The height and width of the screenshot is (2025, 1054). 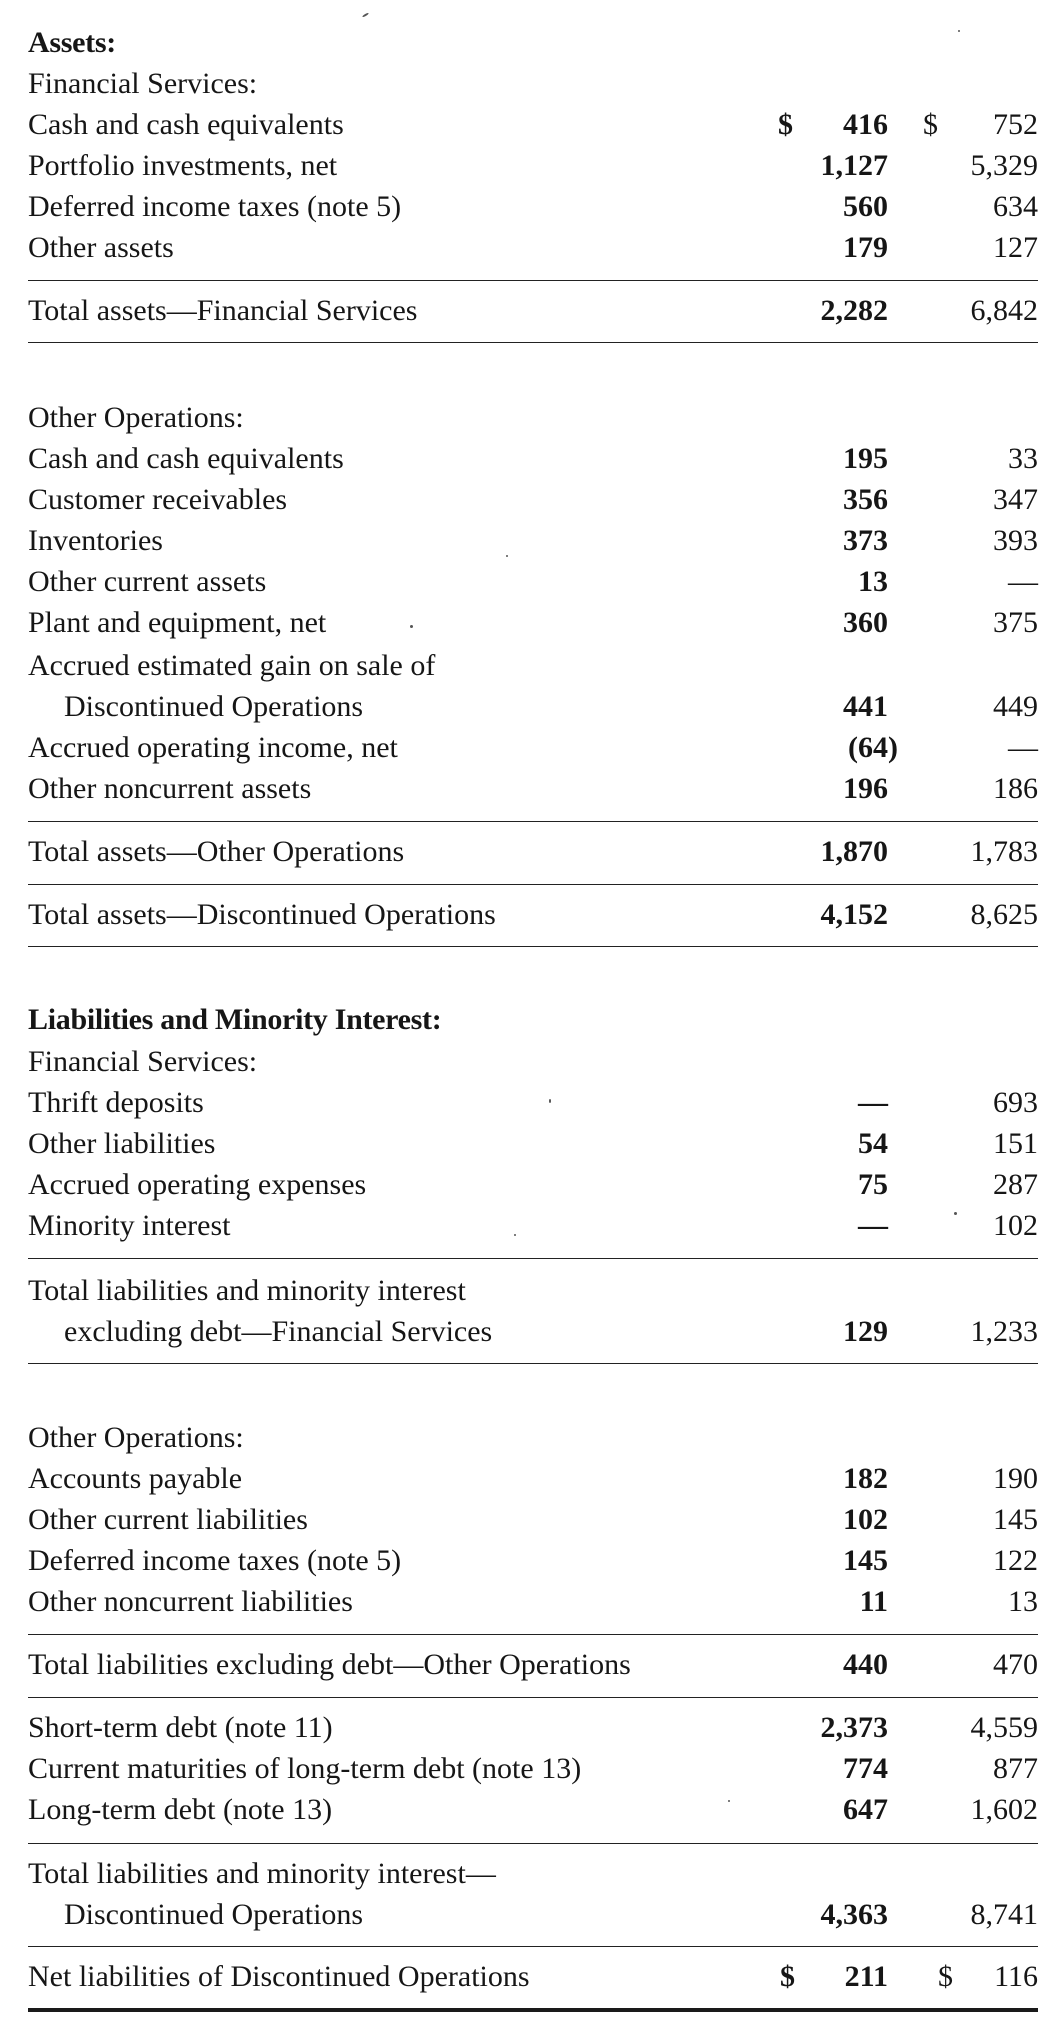 What do you see at coordinates (533, 43) in the screenshot?
I see `assets-heading-row: Assets:` at bounding box center [533, 43].